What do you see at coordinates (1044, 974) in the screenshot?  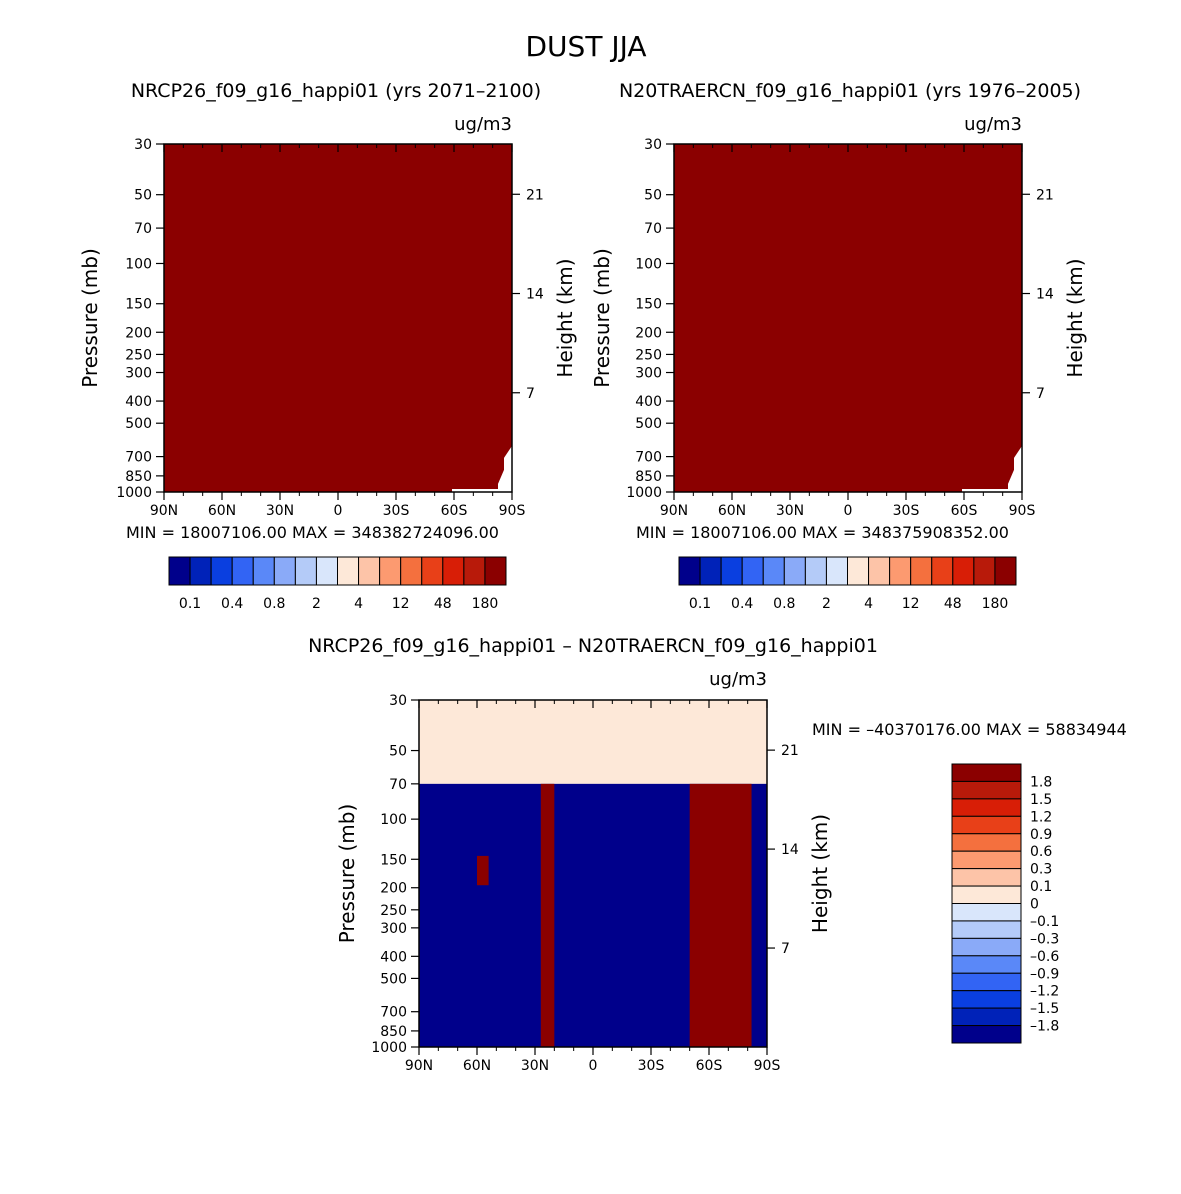 I see `colorbar-label: –0.9` at bounding box center [1044, 974].